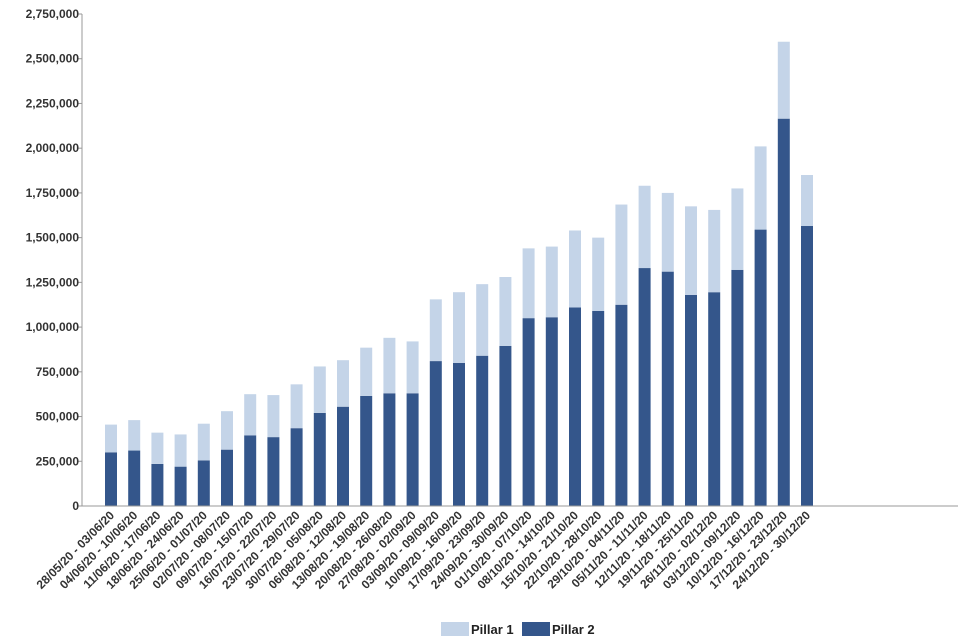 The width and height of the screenshot is (960, 640). Describe the element at coordinates (492, 629) in the screenshot. I see `legend-label-pillar-1: Pillar 1` at that location.